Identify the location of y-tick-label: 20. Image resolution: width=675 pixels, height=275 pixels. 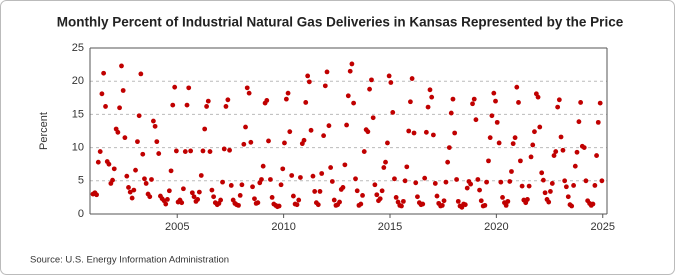
(78, 81).